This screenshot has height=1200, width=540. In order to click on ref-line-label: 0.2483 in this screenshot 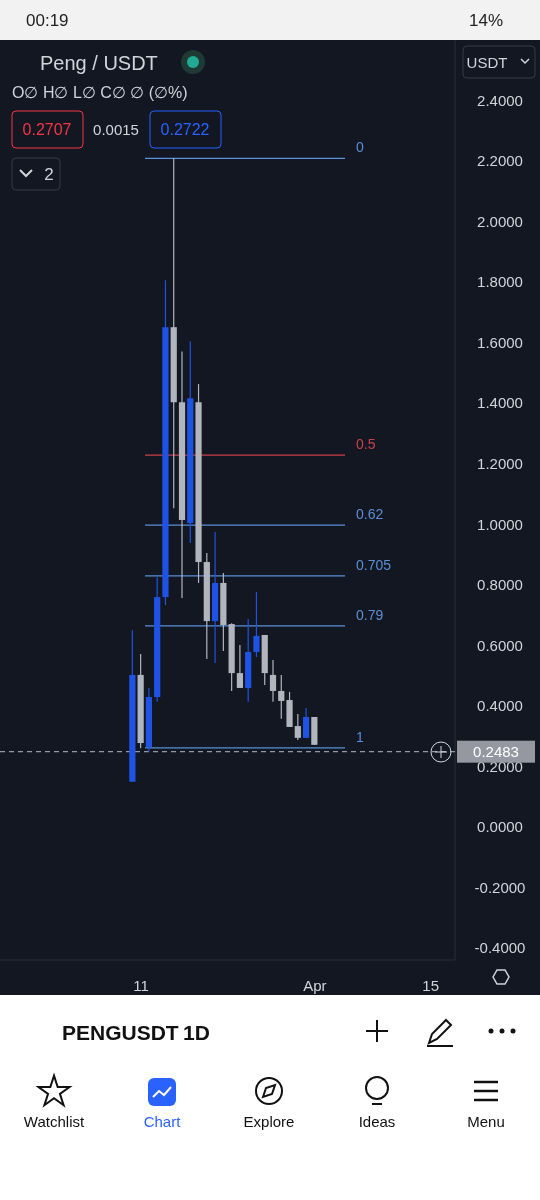, I will do `click(496, 751)`.